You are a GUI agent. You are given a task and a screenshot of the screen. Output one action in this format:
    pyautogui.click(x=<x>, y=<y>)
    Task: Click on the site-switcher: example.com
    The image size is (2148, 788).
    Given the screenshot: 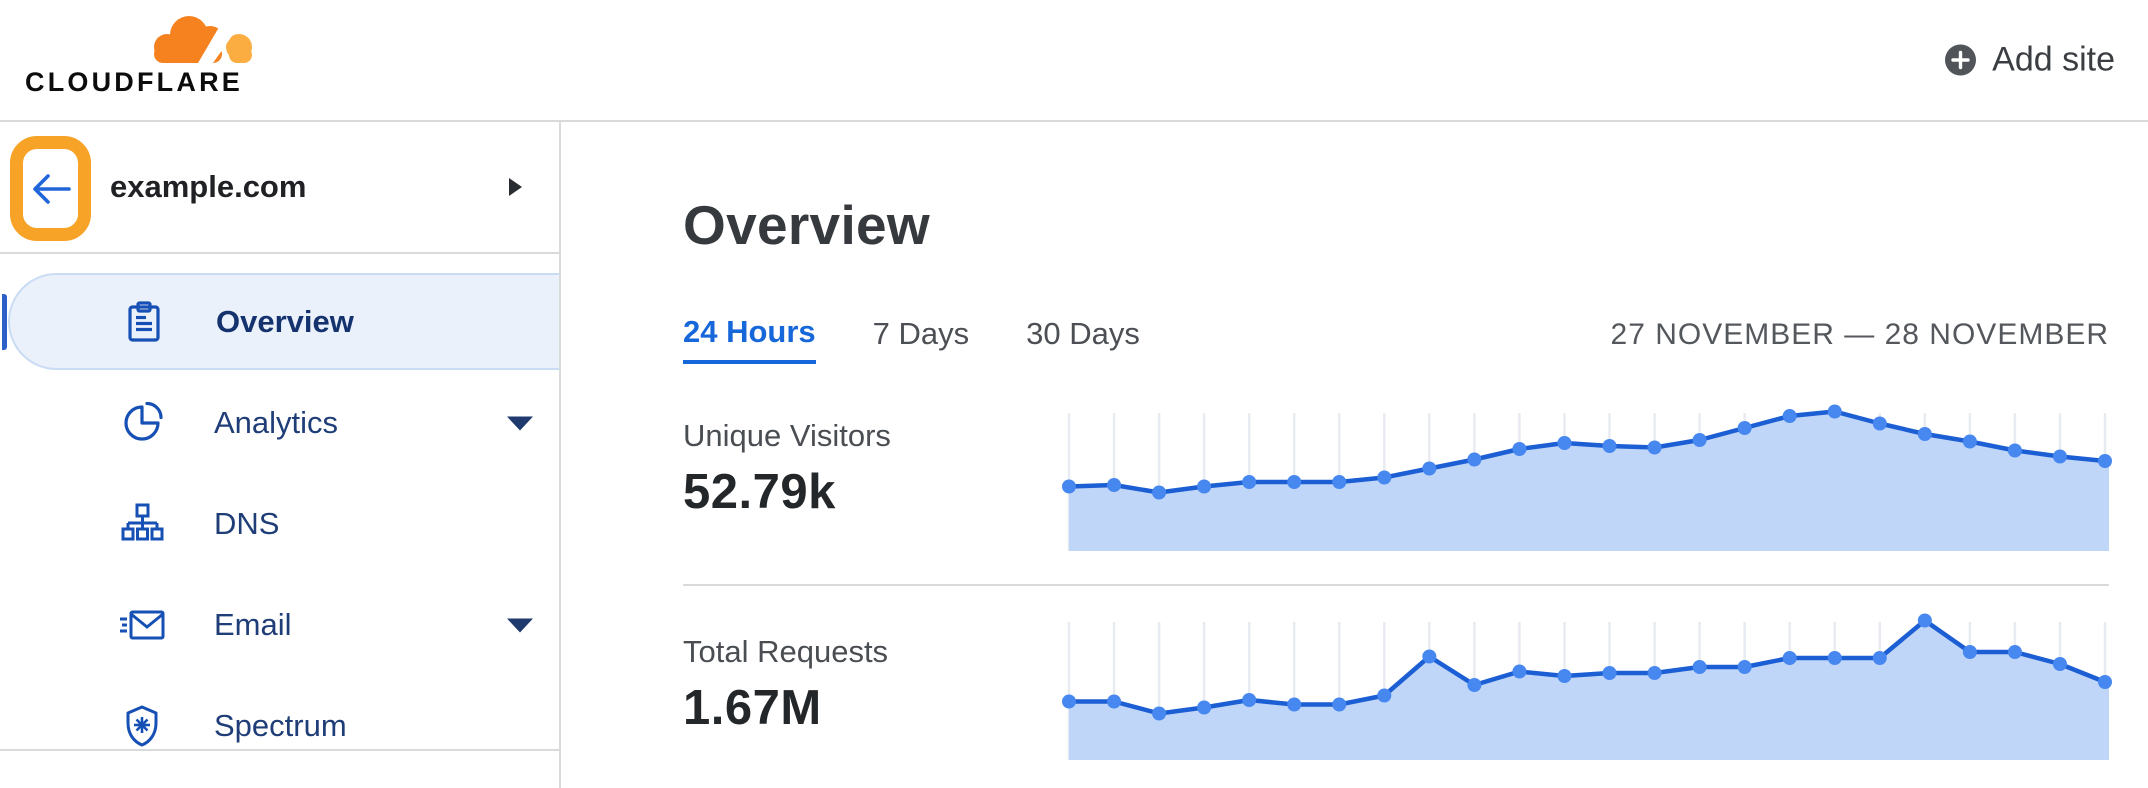 What is the action you would take?
    pyautogui.click(x=279, y=188)
    